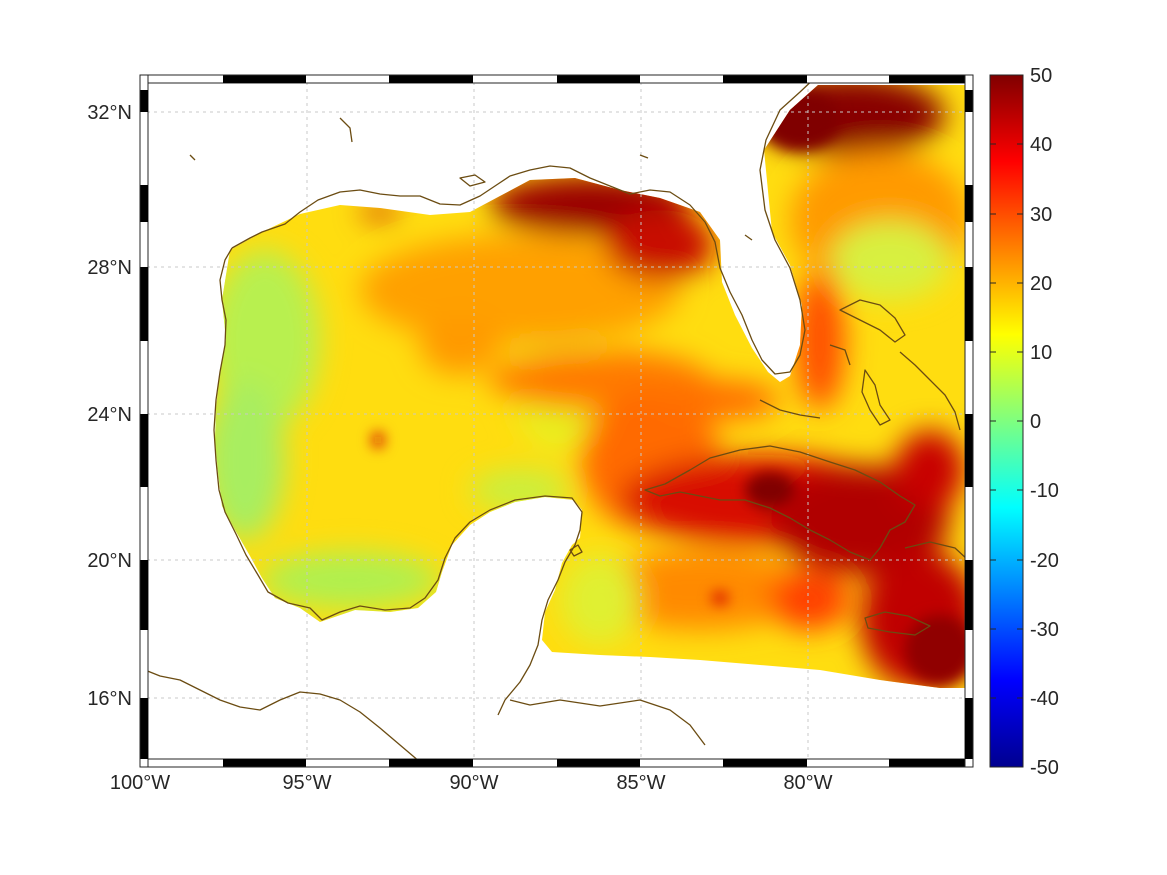 The width and height of the screenshot is (1167, 875). What do you see at coordinates (1044, 630) in the screenshot?
I see `colorbar-tick-label: -30` at bounding box center [1044, 630].